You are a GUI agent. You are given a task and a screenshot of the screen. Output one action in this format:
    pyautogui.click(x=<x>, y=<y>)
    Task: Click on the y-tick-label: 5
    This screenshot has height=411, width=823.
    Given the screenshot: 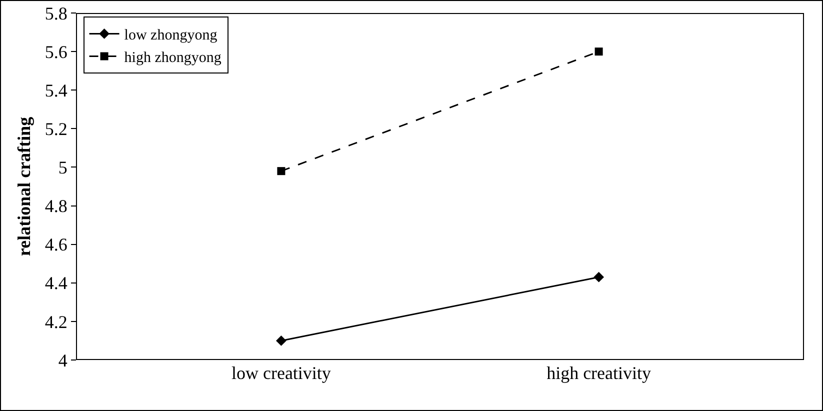 What is the action you would take?
    pyautogui.click(x=63, y=168)
    